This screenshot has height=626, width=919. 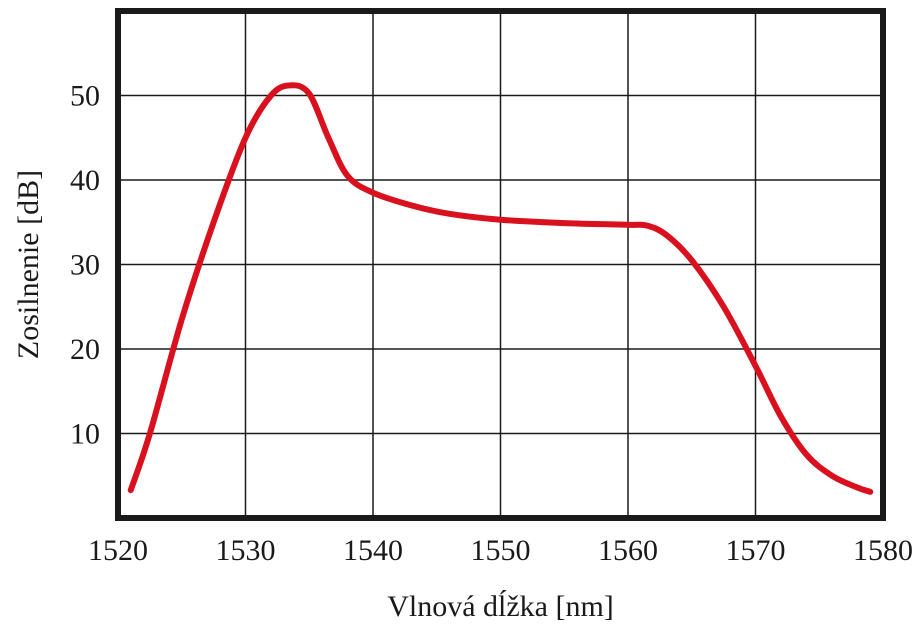 I want to click on x-tick-labels: 1520 1530 1540 1550 1560 1570 1580, so click(x=500, y=550).